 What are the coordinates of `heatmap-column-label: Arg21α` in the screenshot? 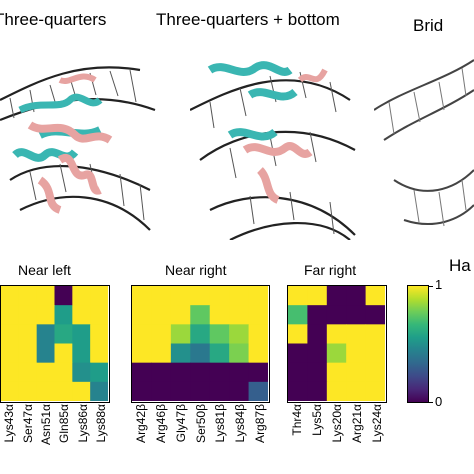 It's located at (357, 423).